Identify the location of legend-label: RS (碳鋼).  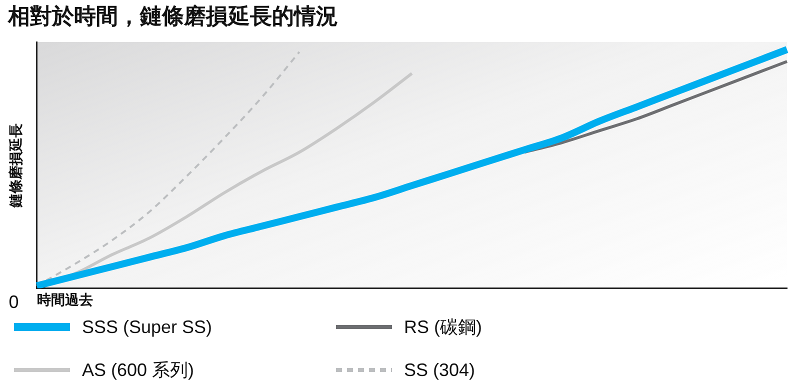
(443, 326).